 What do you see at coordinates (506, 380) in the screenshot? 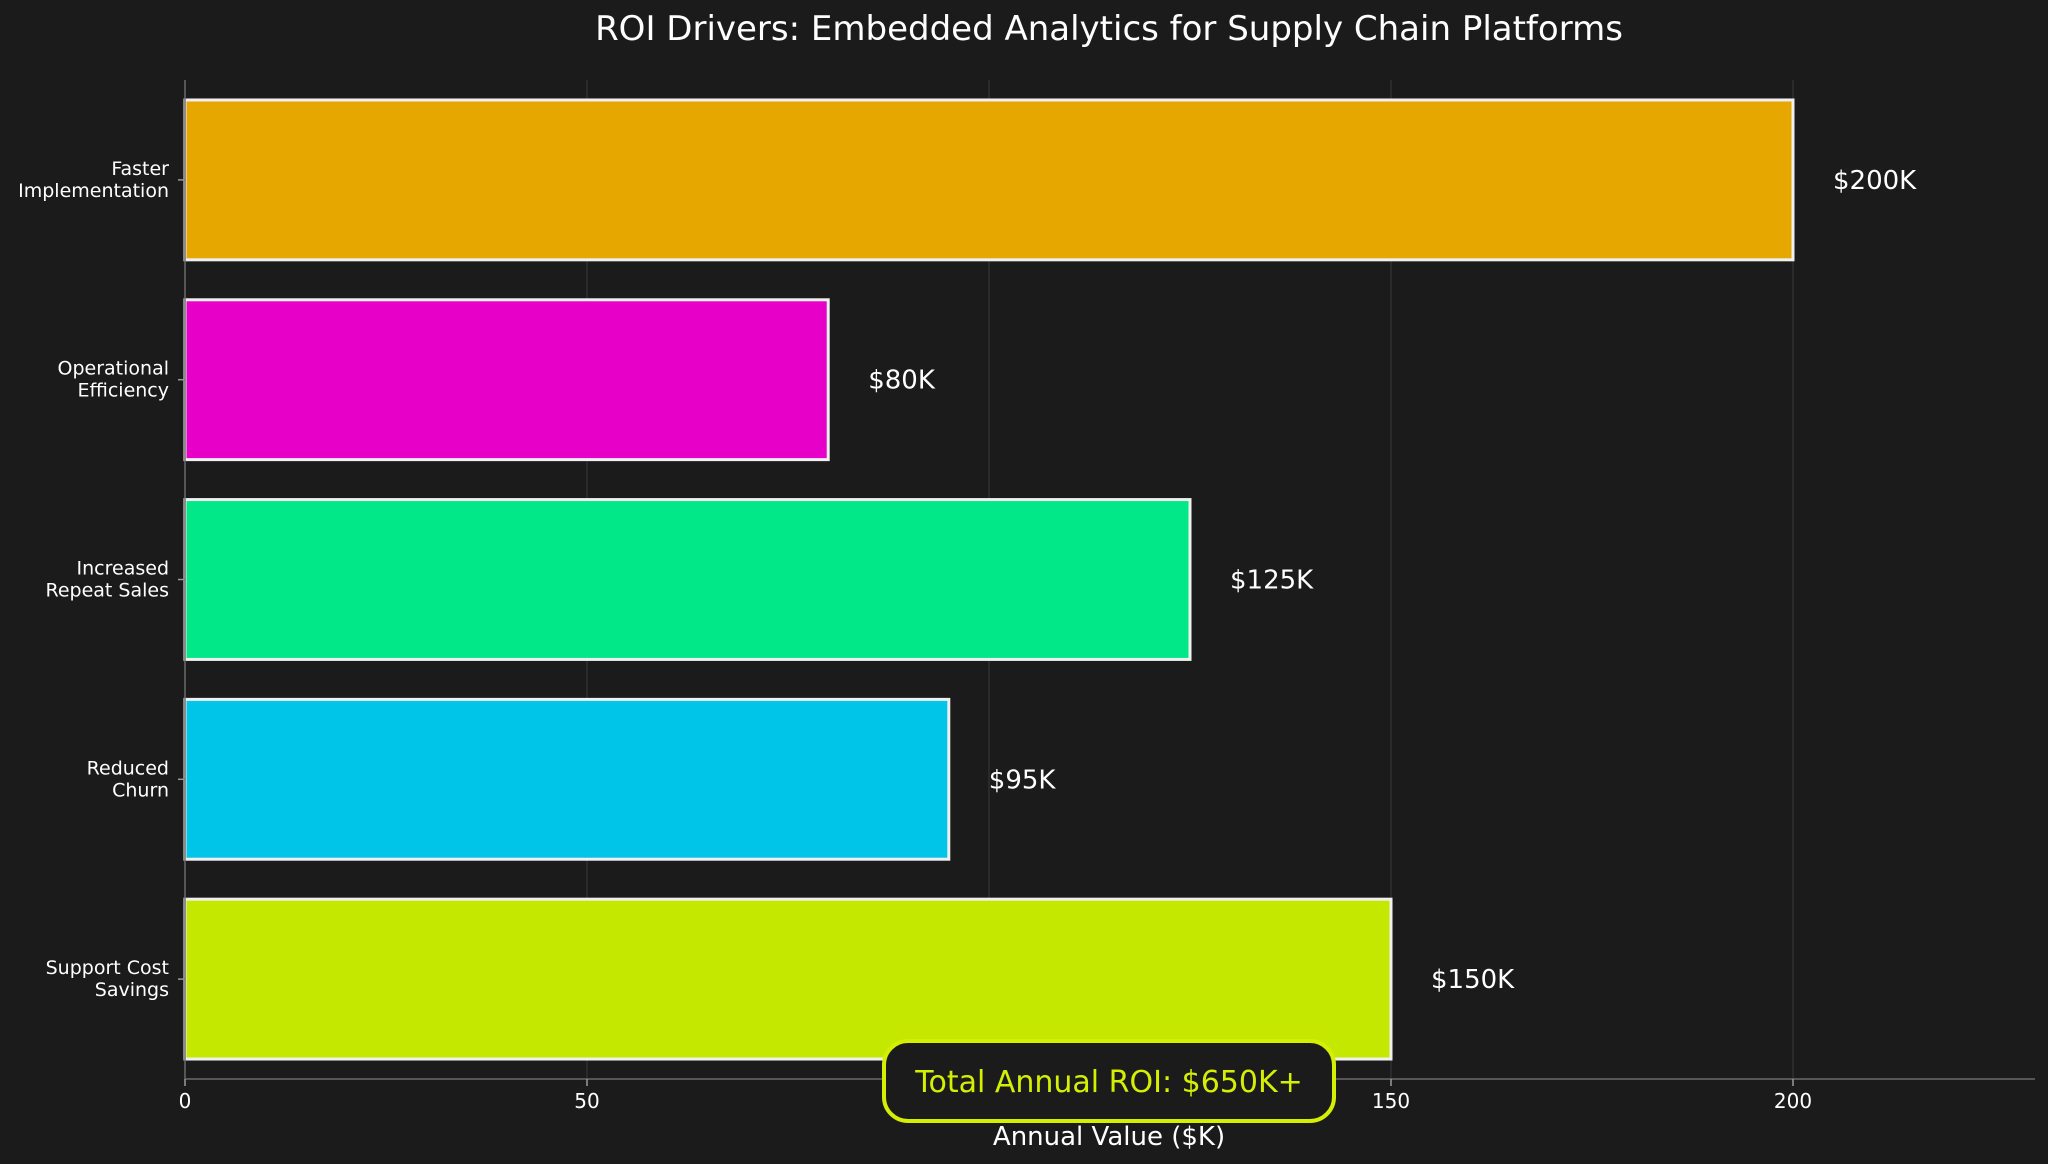
I see `bar-operational-efficiency` at bounding box center [506, 380].